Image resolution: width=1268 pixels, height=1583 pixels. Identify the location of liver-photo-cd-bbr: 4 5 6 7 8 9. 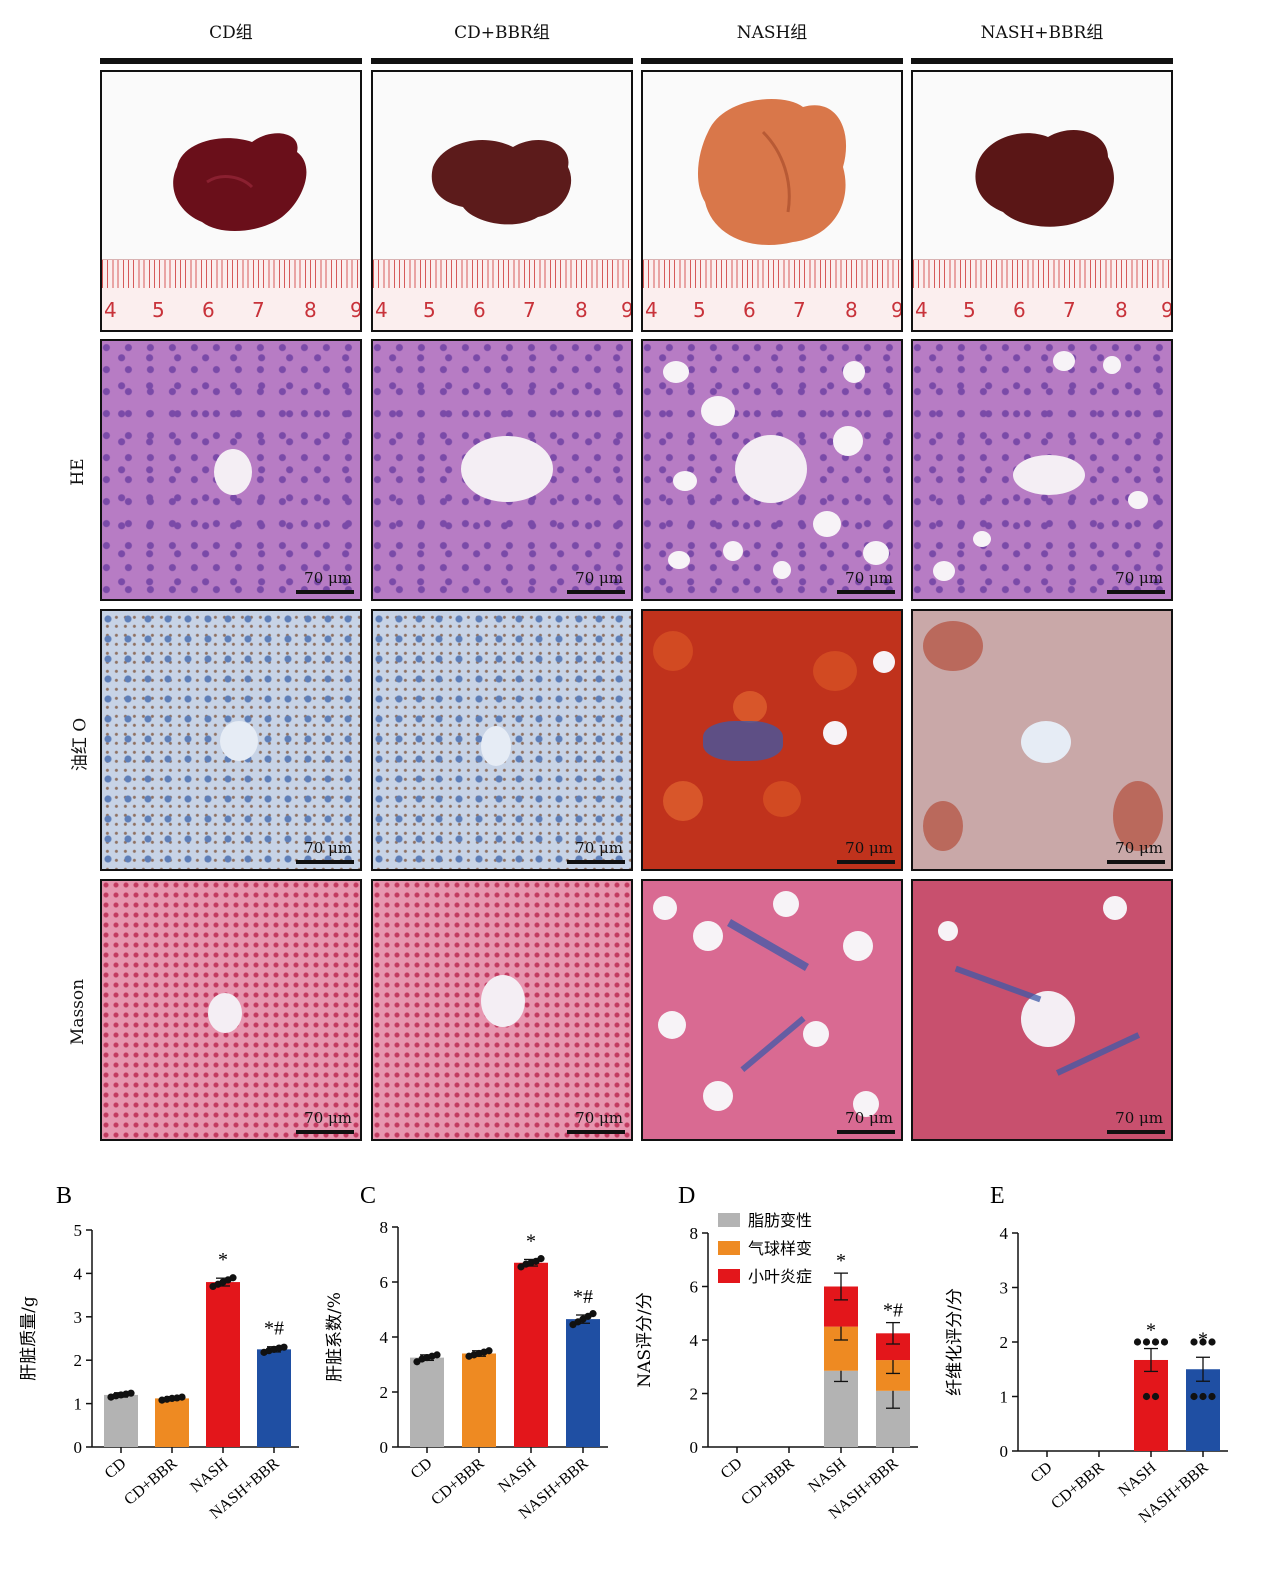
(502, 201).